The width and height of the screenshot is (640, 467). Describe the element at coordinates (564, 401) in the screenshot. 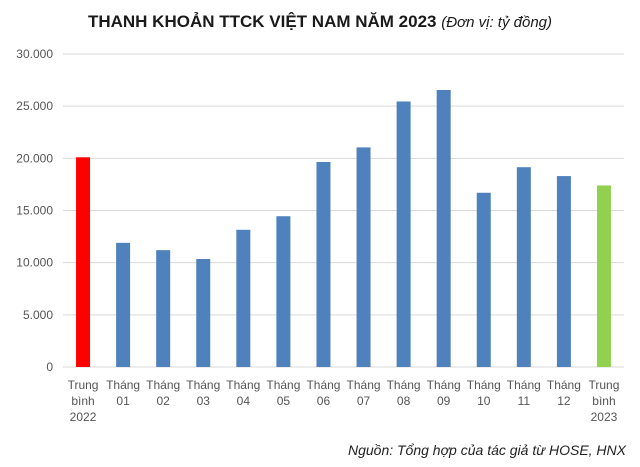

I see `x-tick-label: 12` at that location.